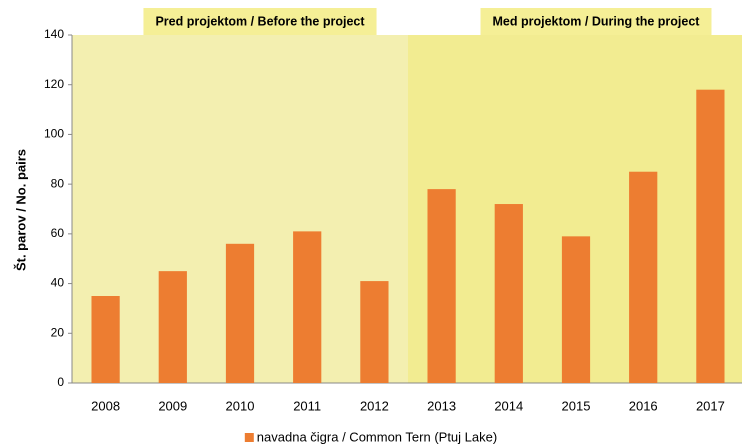 The width and height of the screenshot is (742, 448). What do you see at coordinates (249, 437) in the screenshot?
I see `legend-swatch` at bounding box center [249, 437].